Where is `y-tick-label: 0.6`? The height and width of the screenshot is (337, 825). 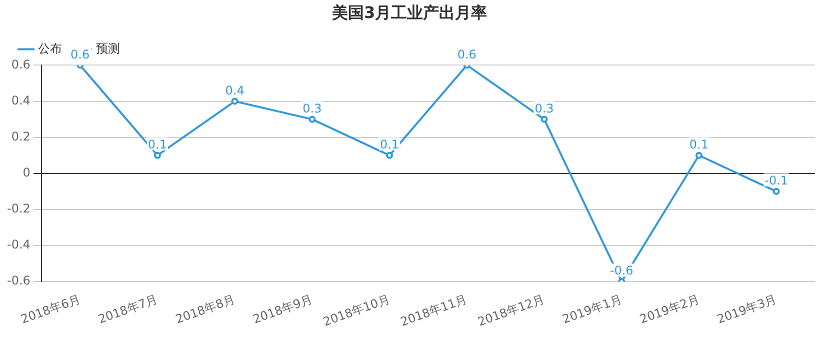
y-tick-label: 0.6 is located at coordinates (20, 64).